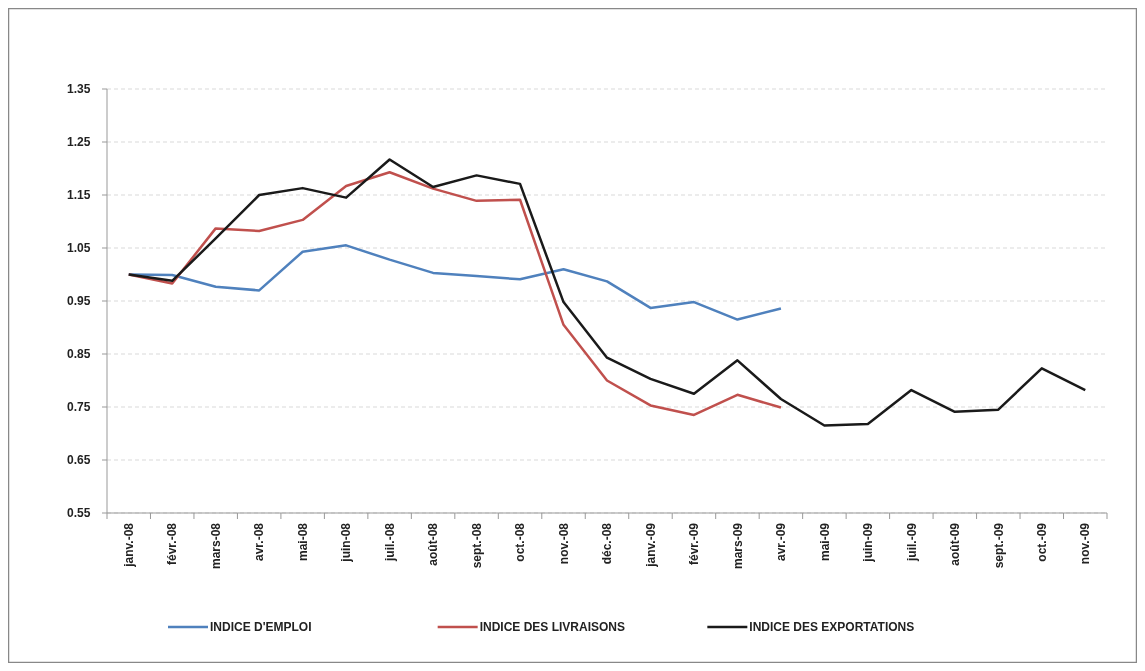  Describe the element at coordinates (172, 544) in the screenshot. I see `x-tick-label: févr.-08` at that location.